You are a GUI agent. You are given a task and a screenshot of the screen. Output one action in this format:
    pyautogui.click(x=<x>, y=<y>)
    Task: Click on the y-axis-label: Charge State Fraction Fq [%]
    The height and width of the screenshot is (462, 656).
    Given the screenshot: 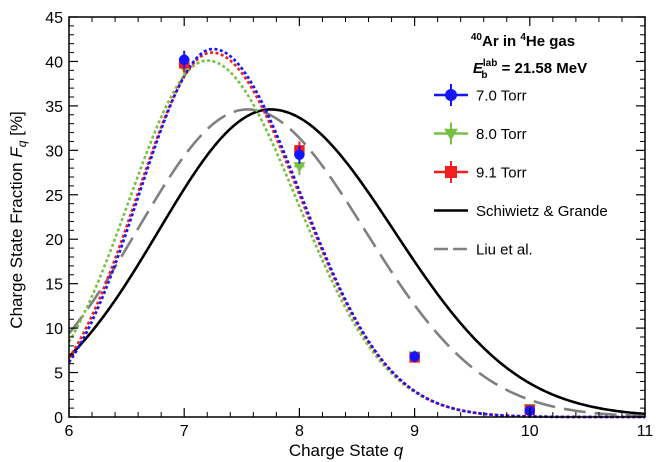 What is the action you would take?
    pyautogui.click(x=18, y=219)
    